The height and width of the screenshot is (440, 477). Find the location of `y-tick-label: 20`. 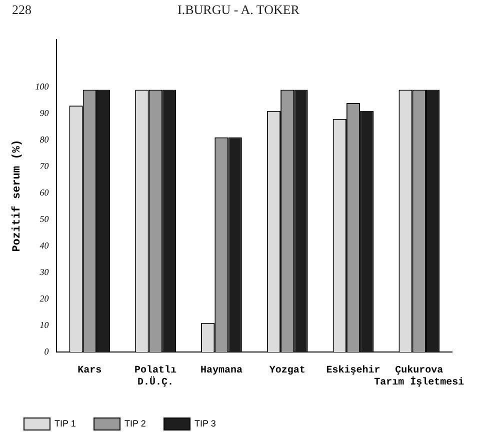

y-tick-label: 20 is located at coordinates (45, 298).